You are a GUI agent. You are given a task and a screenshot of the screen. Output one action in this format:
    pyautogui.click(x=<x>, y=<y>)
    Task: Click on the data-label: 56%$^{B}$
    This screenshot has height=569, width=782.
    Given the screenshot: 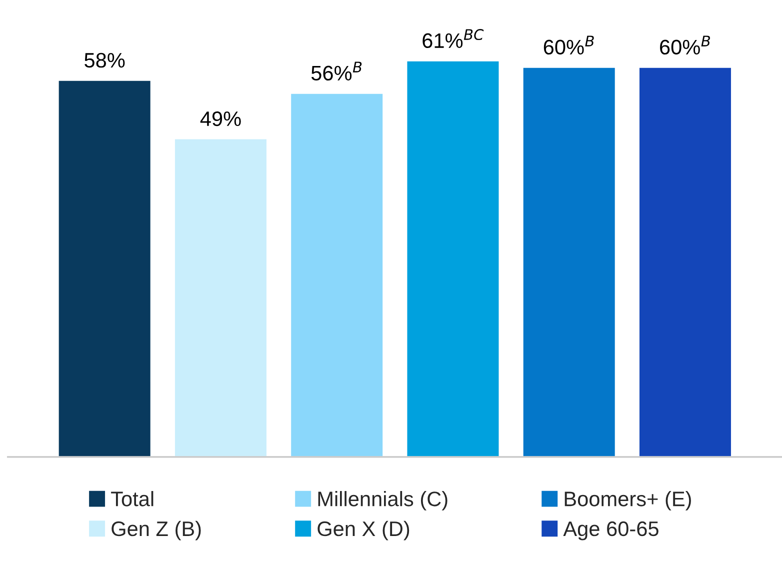 What is the action you would take?
    pyautogui.click(x=336, y=71)
    